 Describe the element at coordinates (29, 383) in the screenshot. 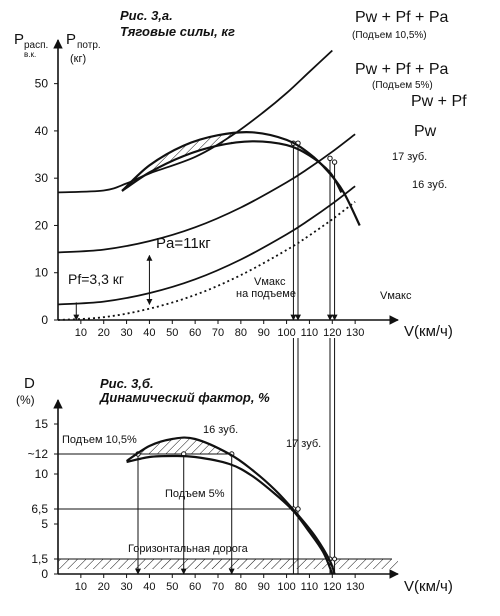

I see `dynamic-ylabel-d: D` at that location.